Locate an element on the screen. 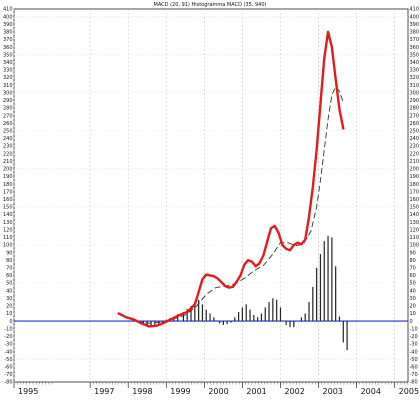 The image size is (420, 400). y-tick-label-right: -30 is located at coordinates (414, 345).